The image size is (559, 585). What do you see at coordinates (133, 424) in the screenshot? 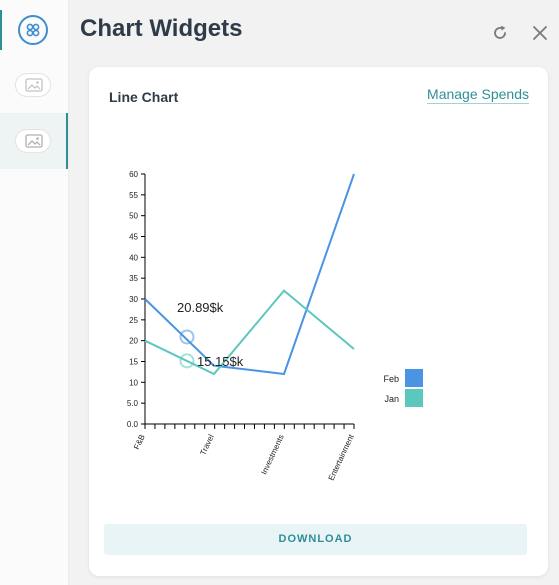
I see `y-tick-label: 0.0` at bounding box center [133, 424].